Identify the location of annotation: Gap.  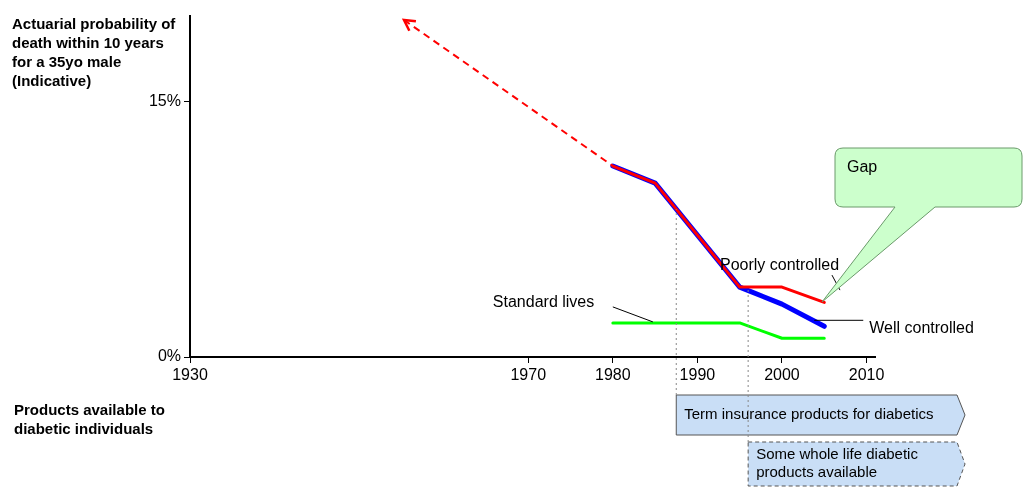
(862, 167).